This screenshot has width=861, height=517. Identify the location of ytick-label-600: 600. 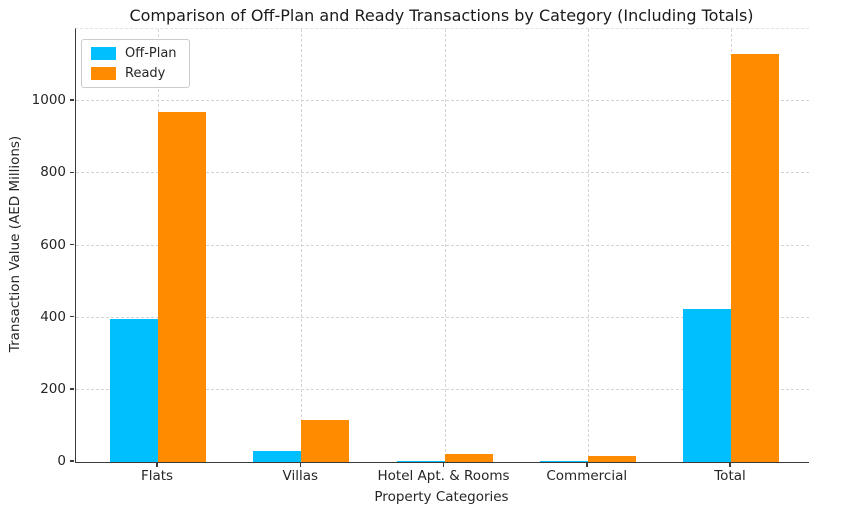
(53, 244).